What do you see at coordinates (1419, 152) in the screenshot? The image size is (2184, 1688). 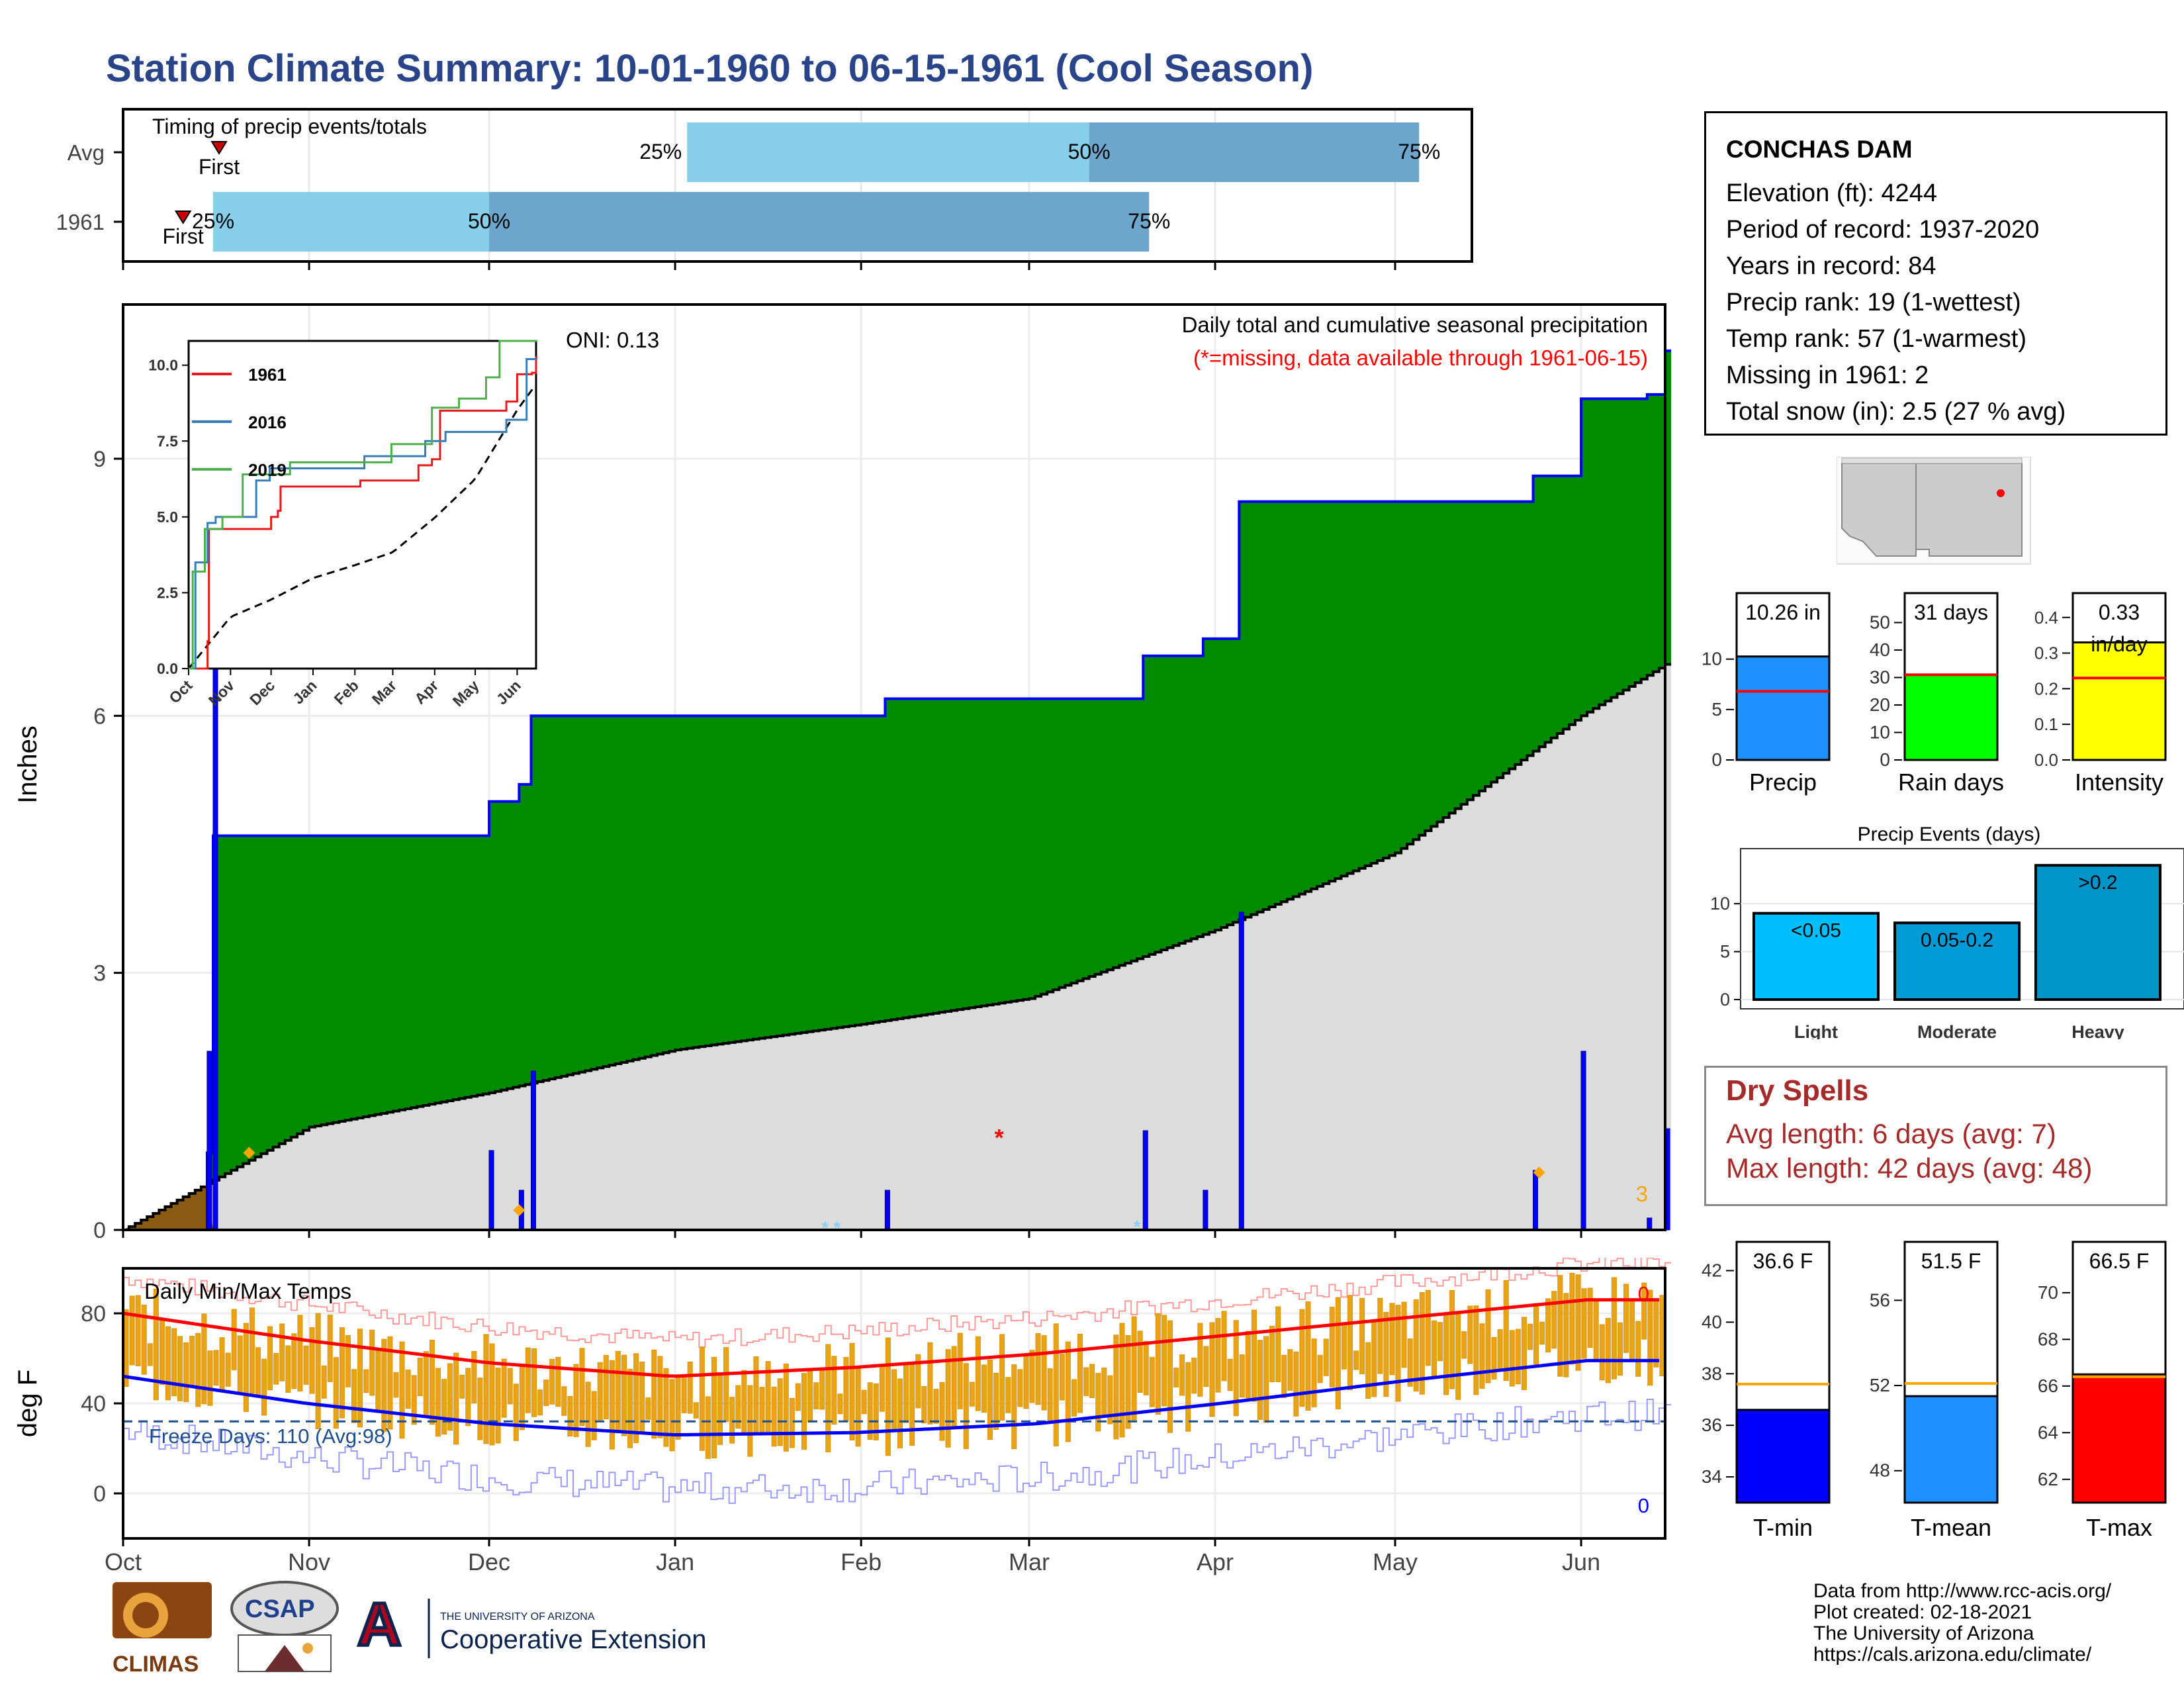 I see `timing-p75-label: 75%` at bounding box center [1419, 152].